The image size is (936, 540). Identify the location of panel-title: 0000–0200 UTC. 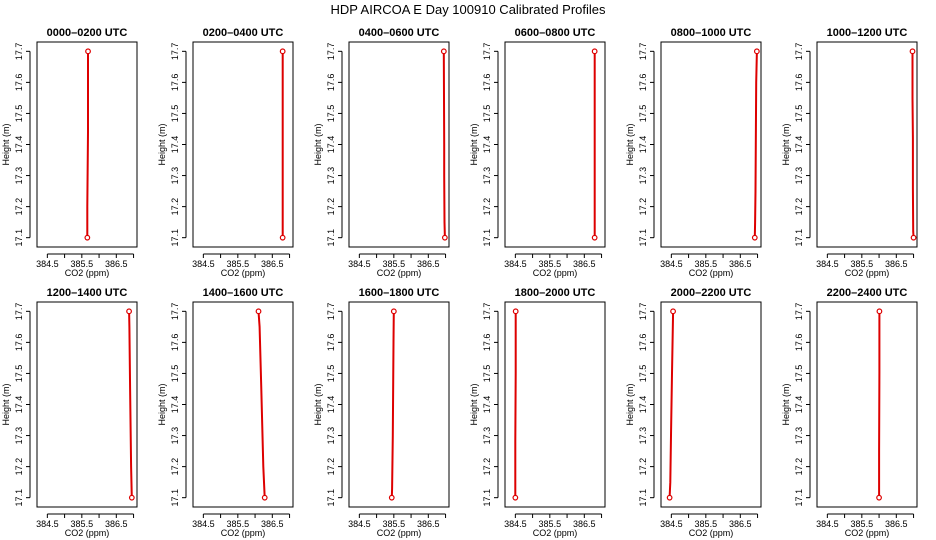
(87, 33).